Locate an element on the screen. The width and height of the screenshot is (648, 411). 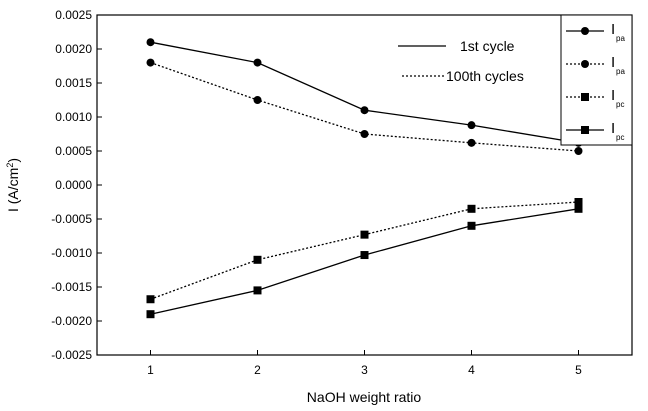
x-tick-label: 3 is located at coordinates (364, 370).